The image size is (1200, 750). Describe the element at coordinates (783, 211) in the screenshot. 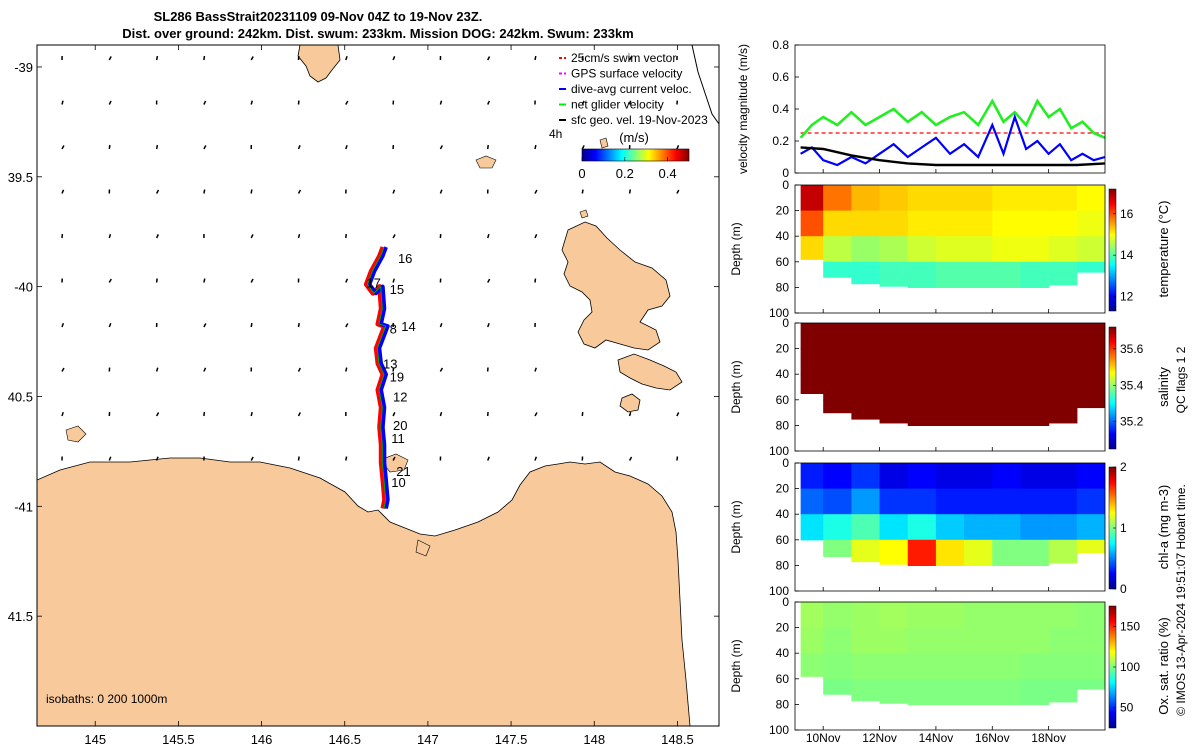

I see `depth-ytick-label: 20` at that location.